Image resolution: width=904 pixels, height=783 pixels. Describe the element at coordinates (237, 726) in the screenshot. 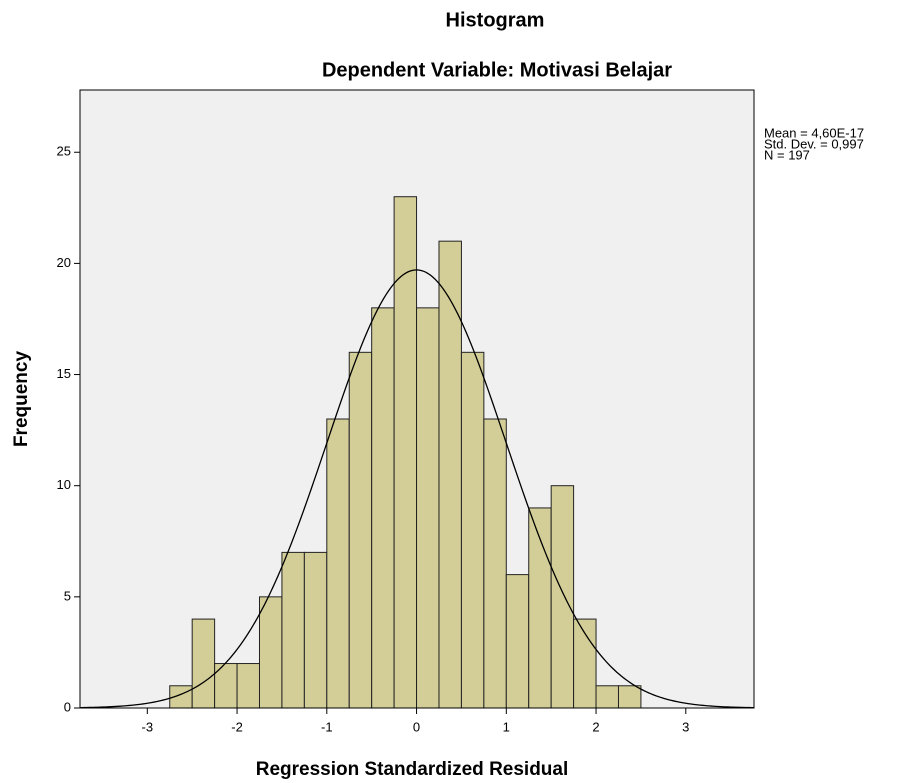

I see `x-tick-label: -2` at that location.